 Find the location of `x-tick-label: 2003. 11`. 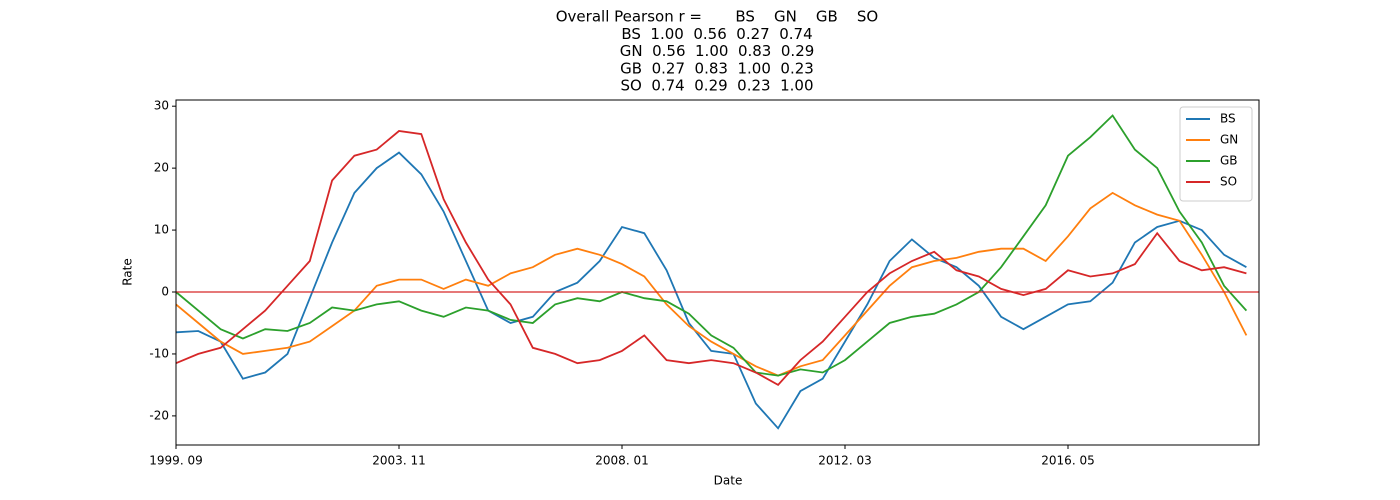

x-tick-label: 2003. 11 is located at coordinates (398, 461).